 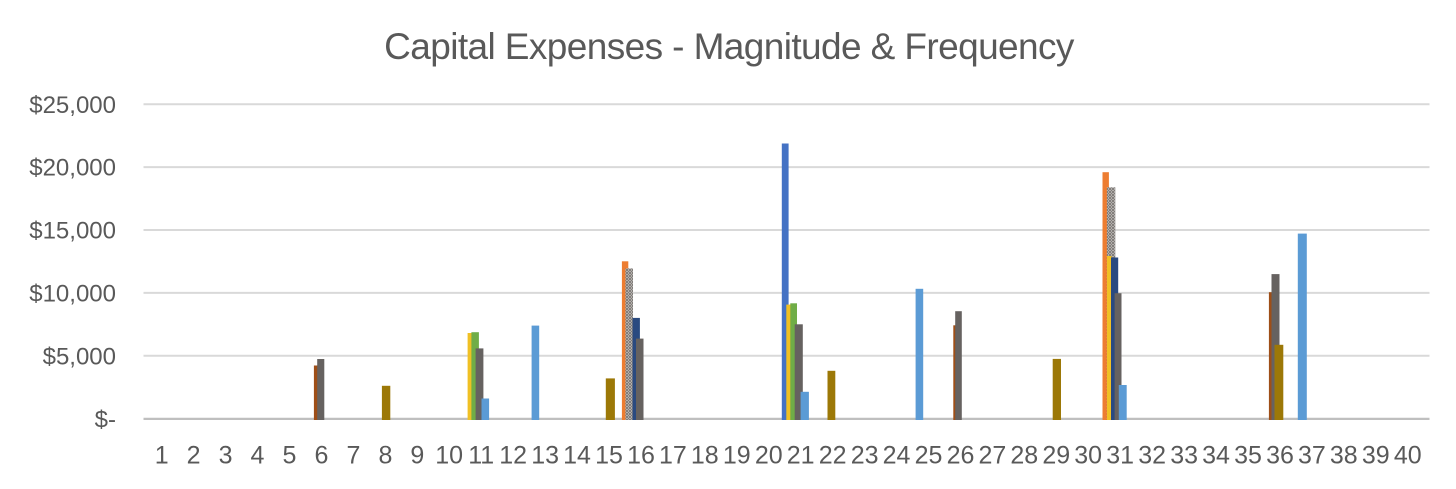 What do you see at coordinates (1280, 455) in the screenshot?
I see `svg-text: 36` at bounding box center [1280, 455].